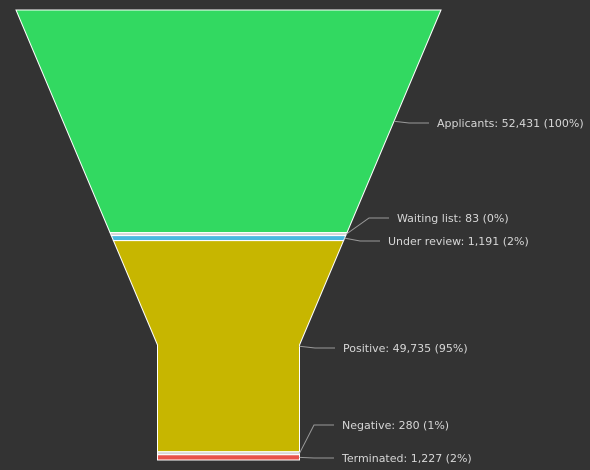 The width and height of the screenshot is (590, 470). I want to click on leader-line-waiting-list, so click(367, 226).